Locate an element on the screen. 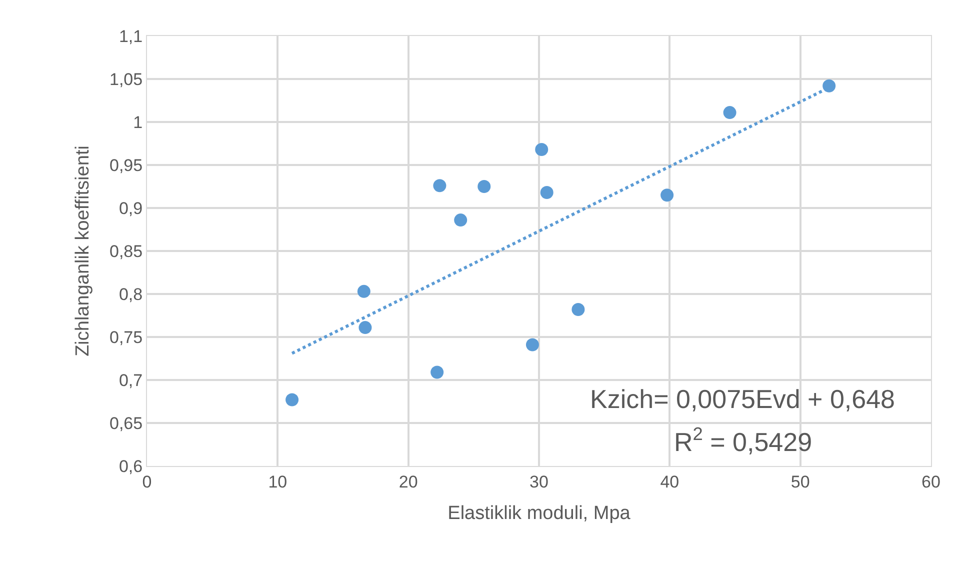  y-tick-label: 0,65 is located at coordinates (126, 423).